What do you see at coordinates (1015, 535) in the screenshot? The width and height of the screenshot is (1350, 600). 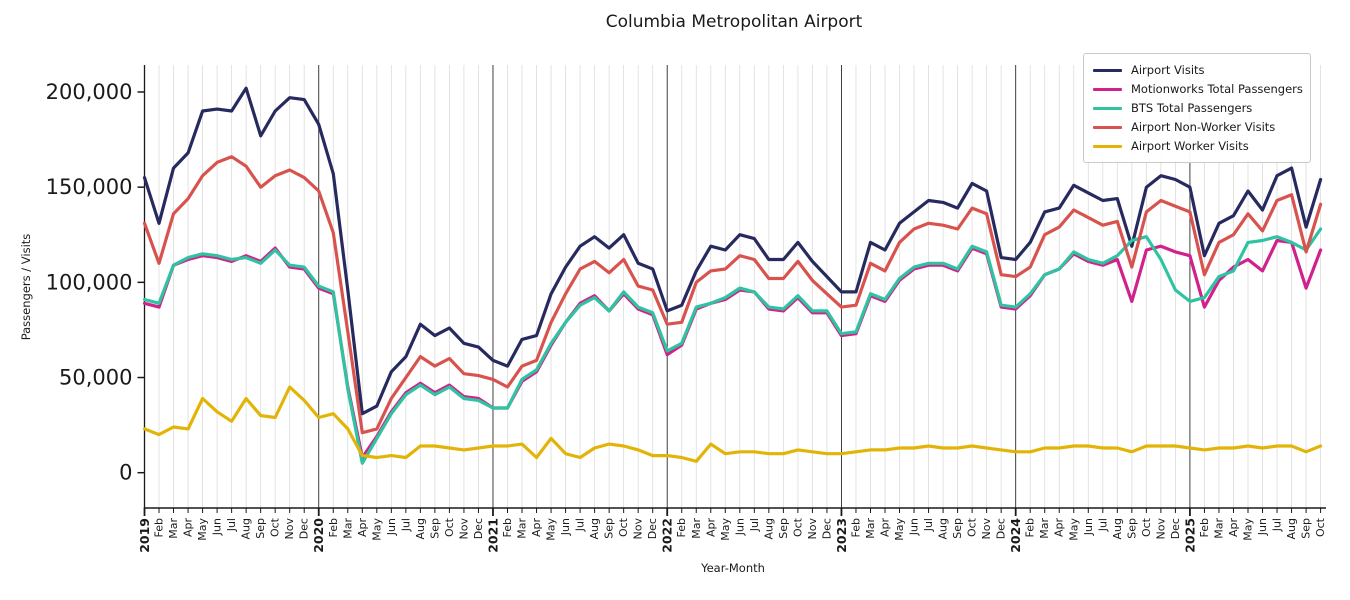 I see `x-tick-label: 2024` at bounding box center [1015, 535].